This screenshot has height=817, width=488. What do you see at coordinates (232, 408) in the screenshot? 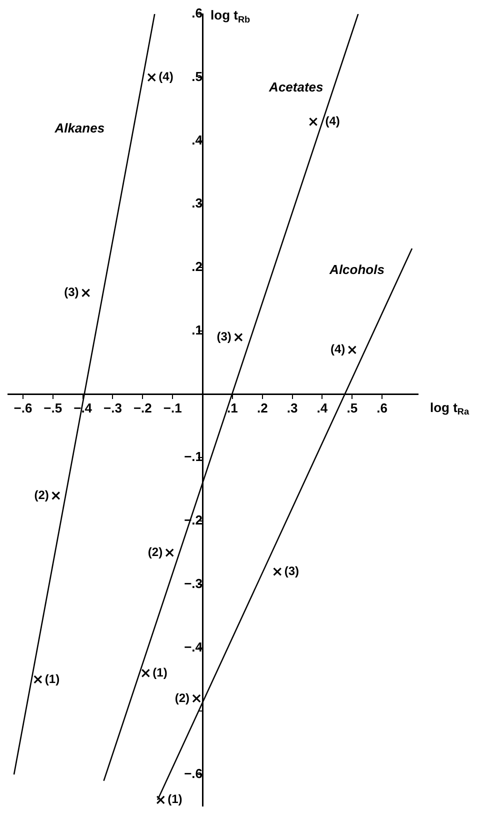
I see `x-tick-label: .1` at bounding box center [232, 408].